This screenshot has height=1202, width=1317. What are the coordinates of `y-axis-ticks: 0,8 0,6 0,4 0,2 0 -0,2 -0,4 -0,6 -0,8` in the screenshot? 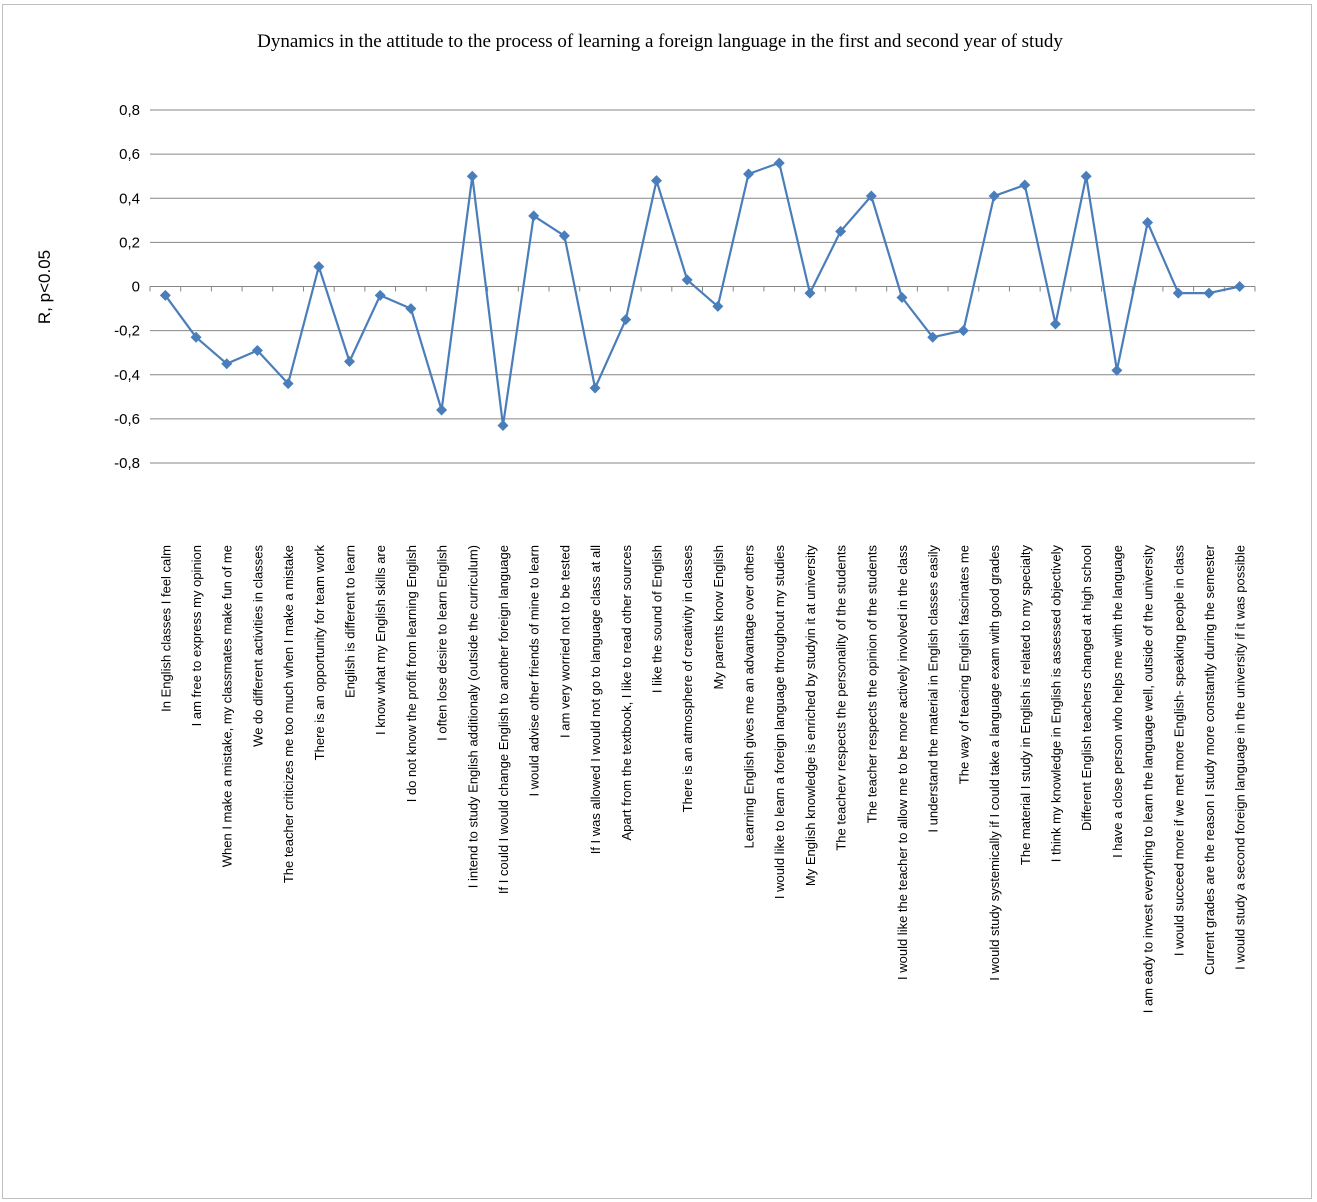 It's located at (127, 287).